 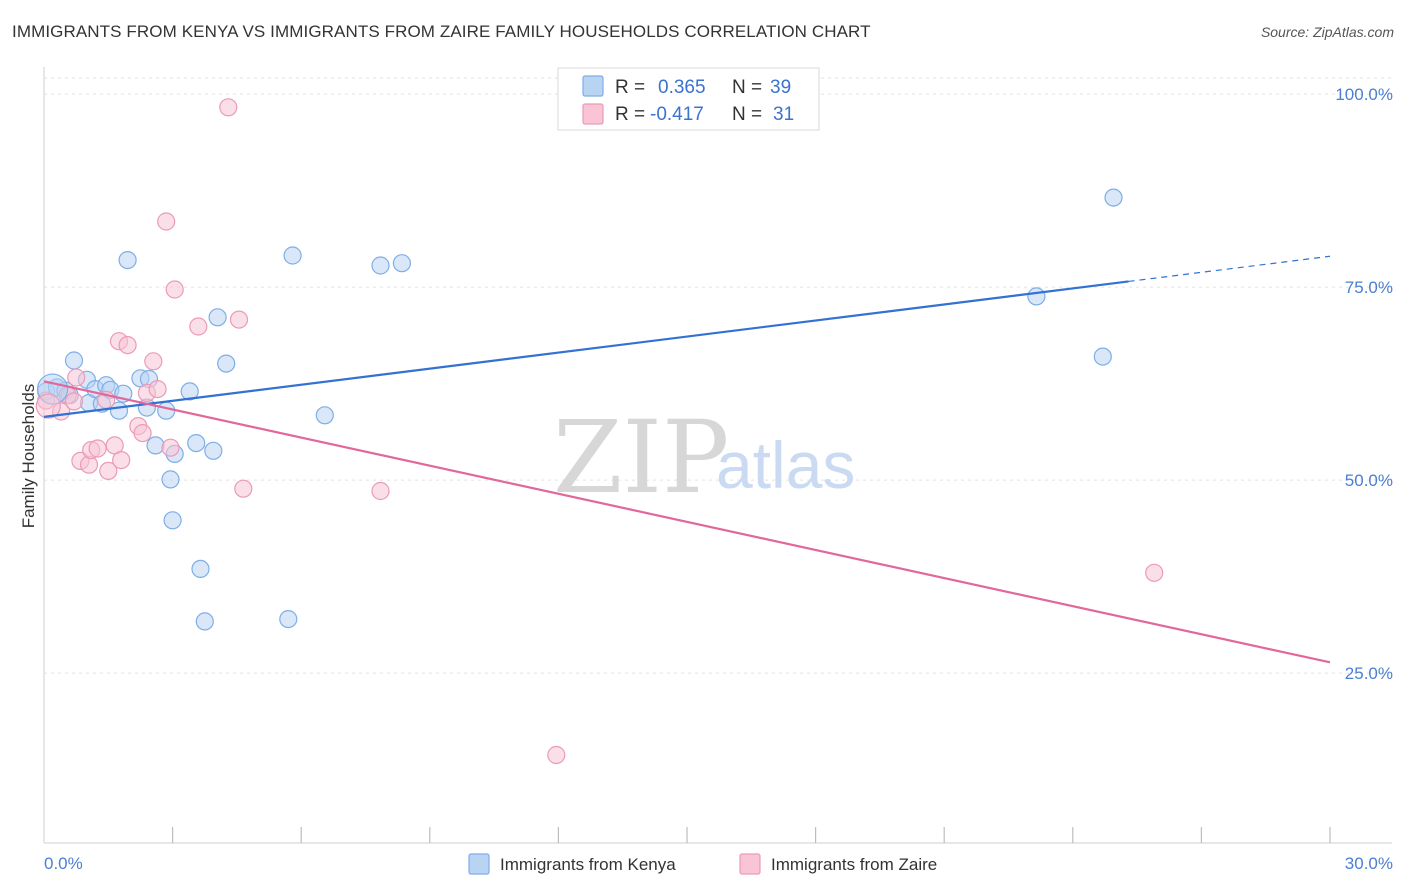 What do you see at coordinates (1327, 32) in the screenshot?
I see `source-label: Source: ZipAtlas.com` at bounding box center [1327, 32].